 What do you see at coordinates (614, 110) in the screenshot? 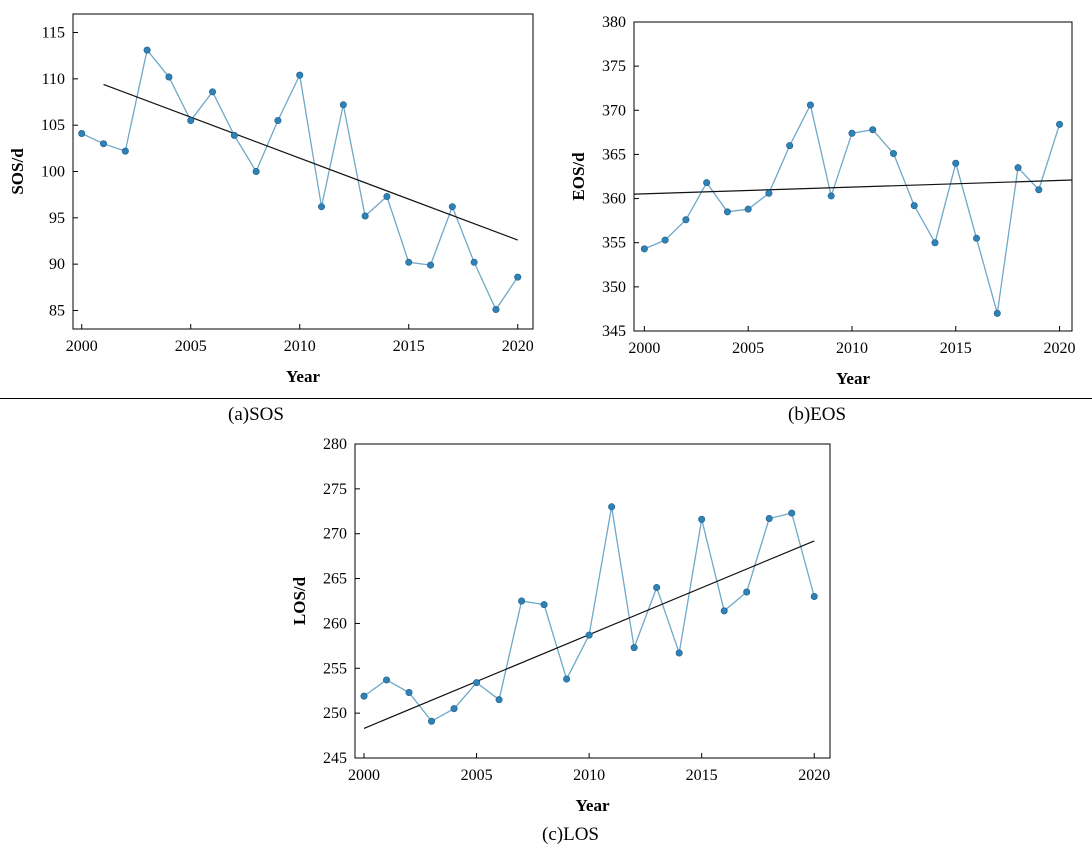
I see `y-tick-label: 370` at bounding box center [614, 110].